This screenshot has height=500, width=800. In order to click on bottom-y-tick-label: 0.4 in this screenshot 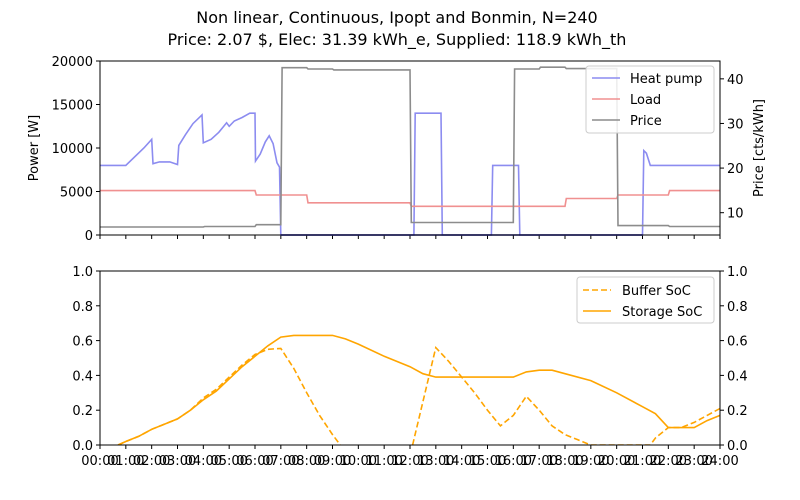, I will do `click(82, 376)`.